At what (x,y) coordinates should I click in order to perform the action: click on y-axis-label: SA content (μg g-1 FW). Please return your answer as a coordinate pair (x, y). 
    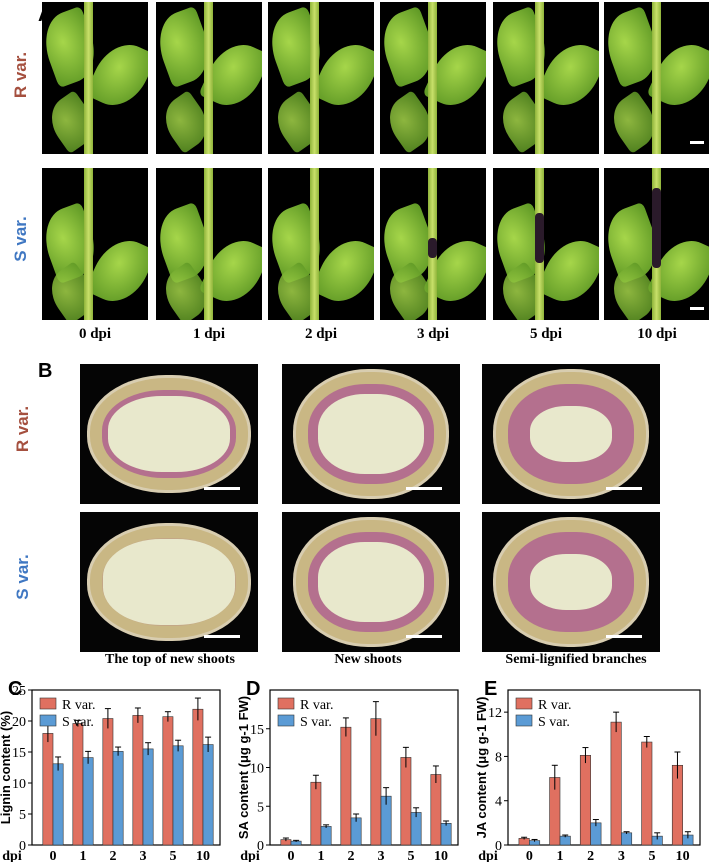
    Looking at the image, I should click on (243, 767).